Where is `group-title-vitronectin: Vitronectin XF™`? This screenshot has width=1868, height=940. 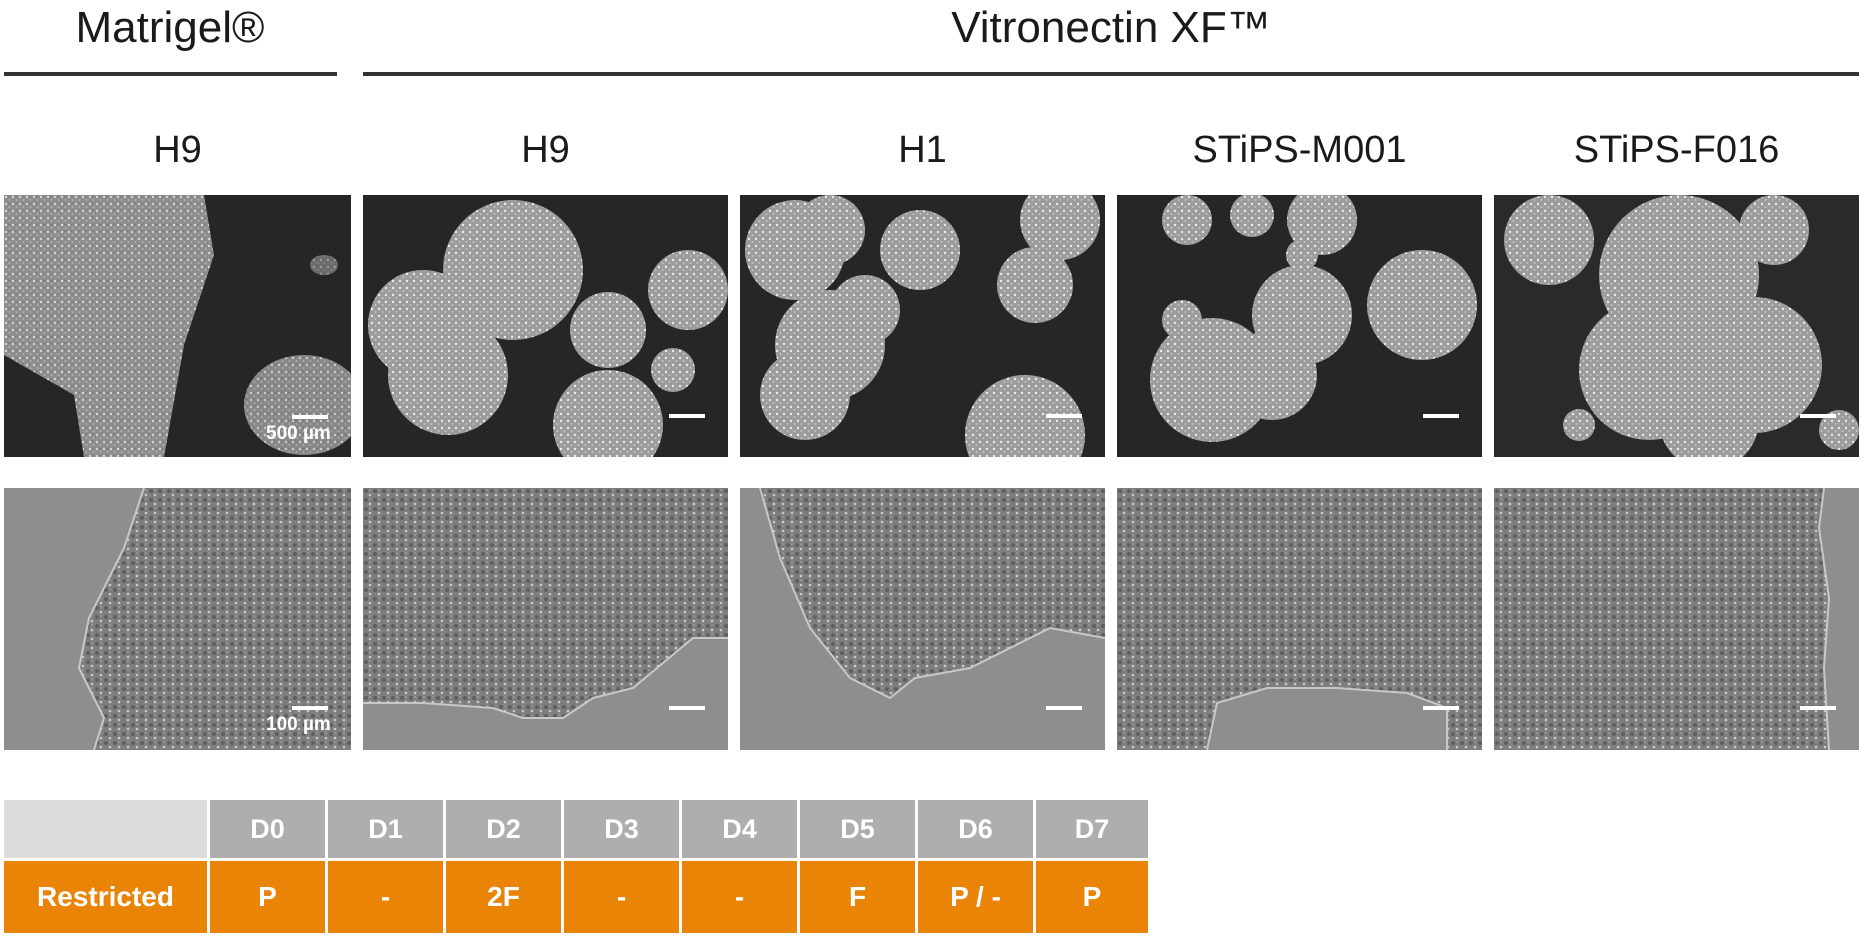 group-title-vitronectin: Vitronectin XF™ is located at coordinates (1111, 27).